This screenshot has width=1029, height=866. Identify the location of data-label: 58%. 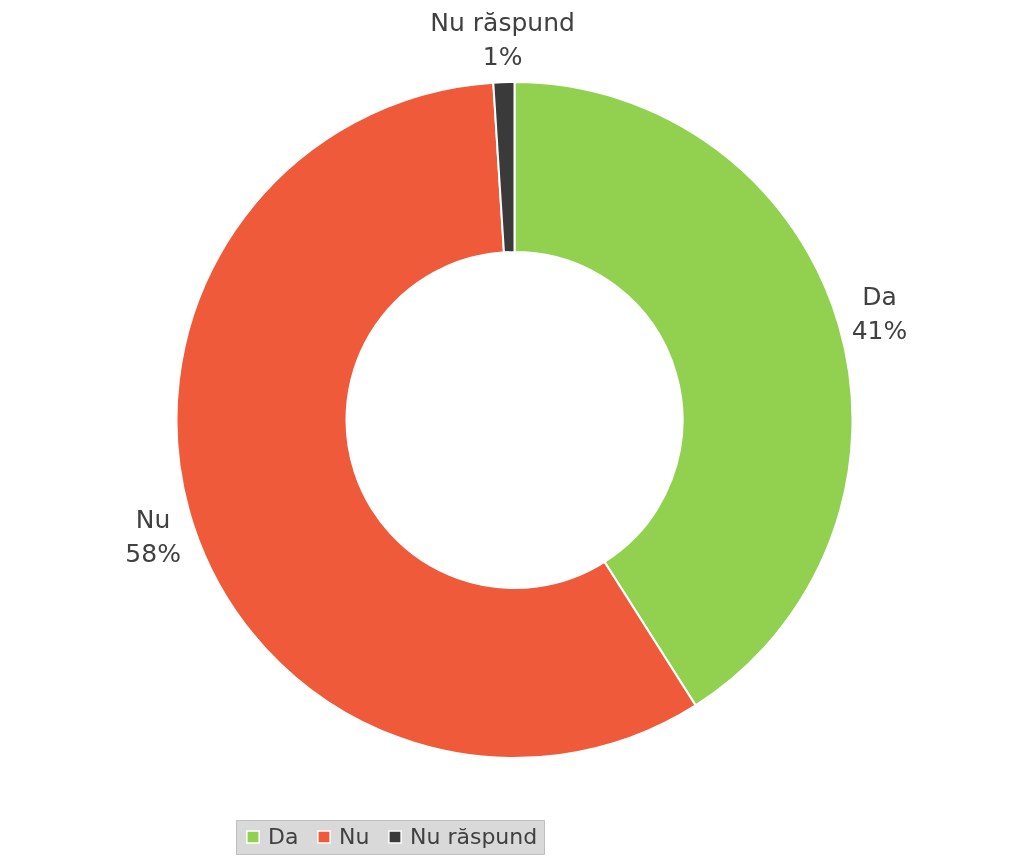
(153, 554).